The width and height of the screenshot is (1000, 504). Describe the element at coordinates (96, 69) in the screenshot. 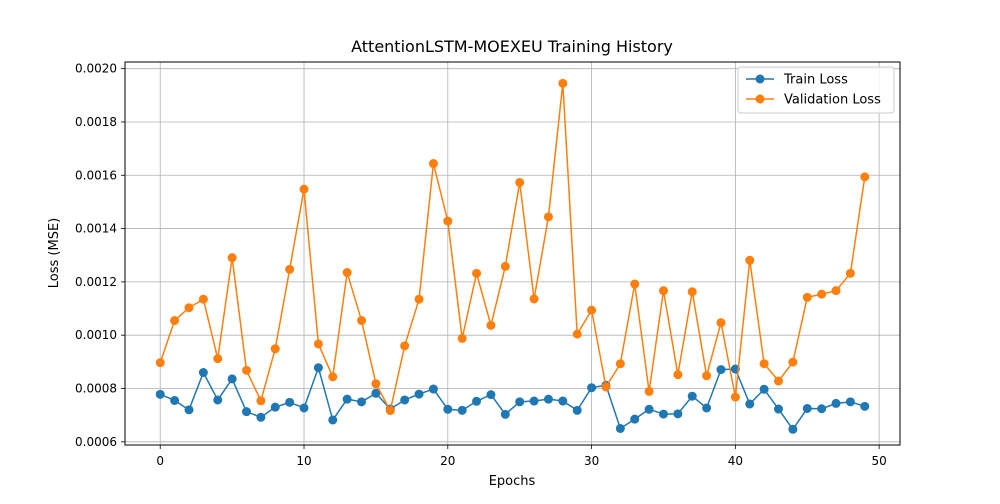

I see `y-tick-label: 0.0020` at that location.